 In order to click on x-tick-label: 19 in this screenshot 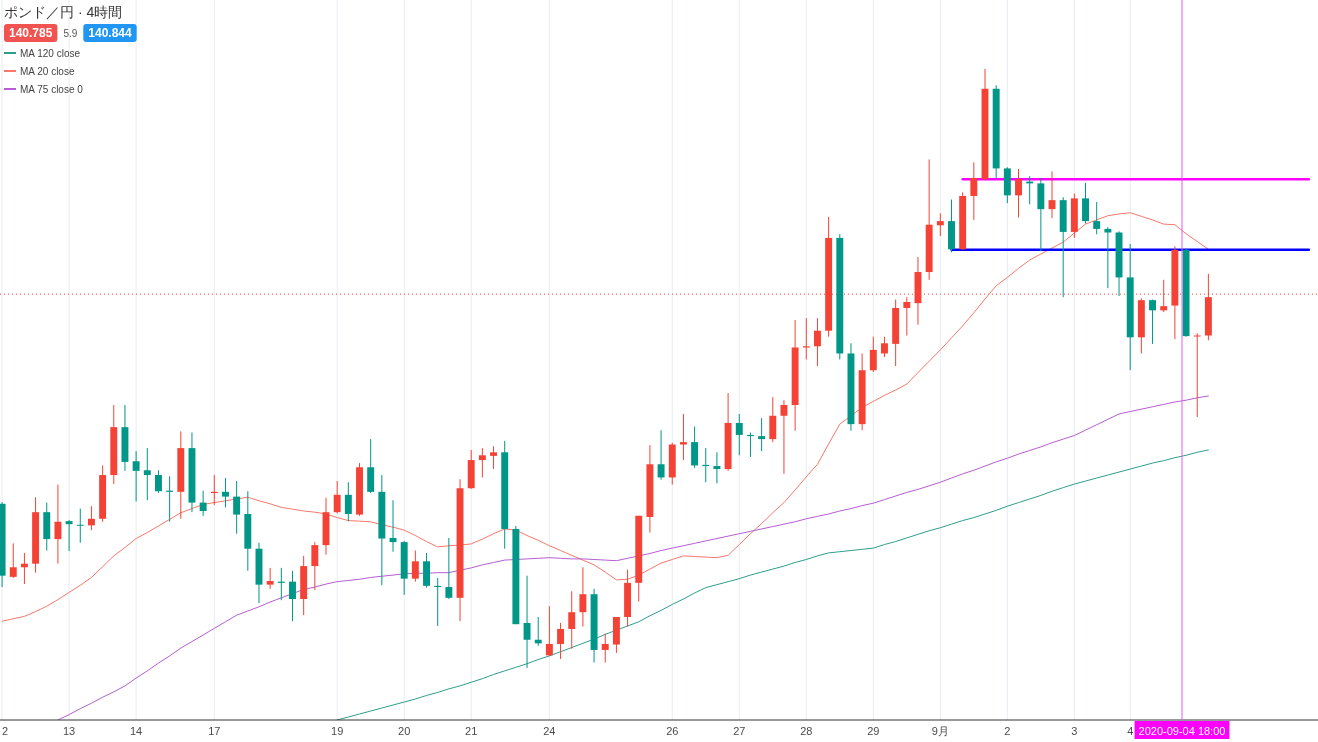, I will do `click(337, 731)`.